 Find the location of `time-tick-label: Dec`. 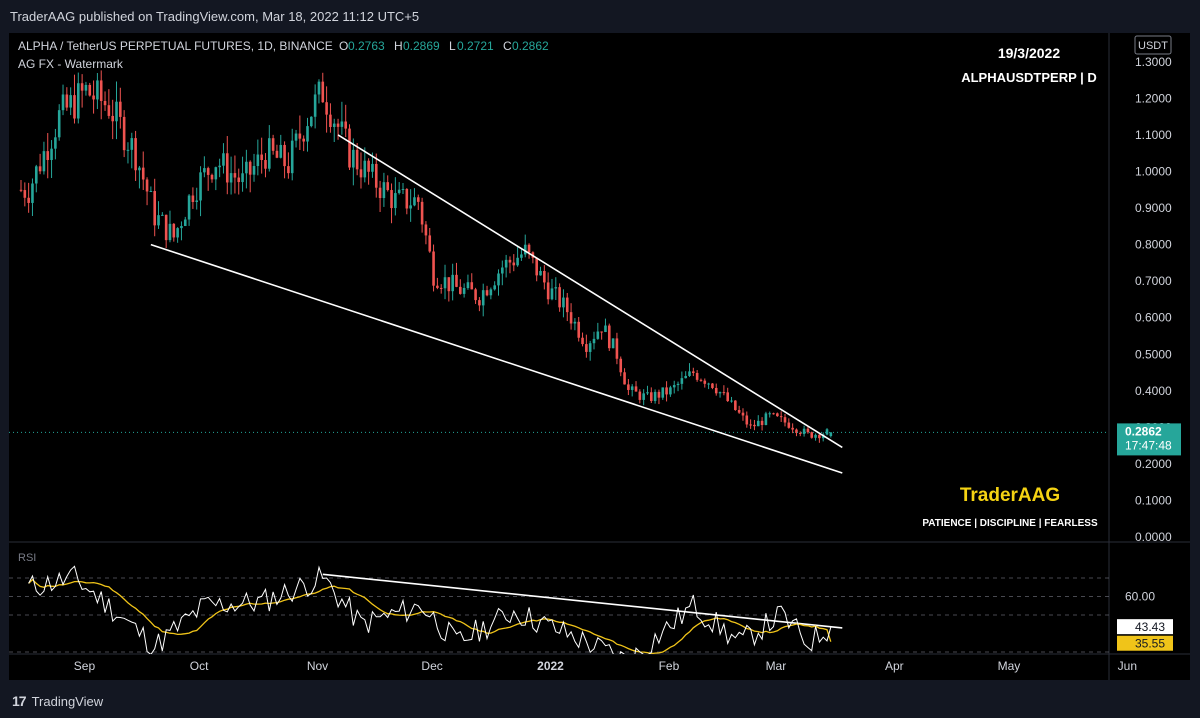

time-tick-label: Dec is located at coordinates (431, 666).